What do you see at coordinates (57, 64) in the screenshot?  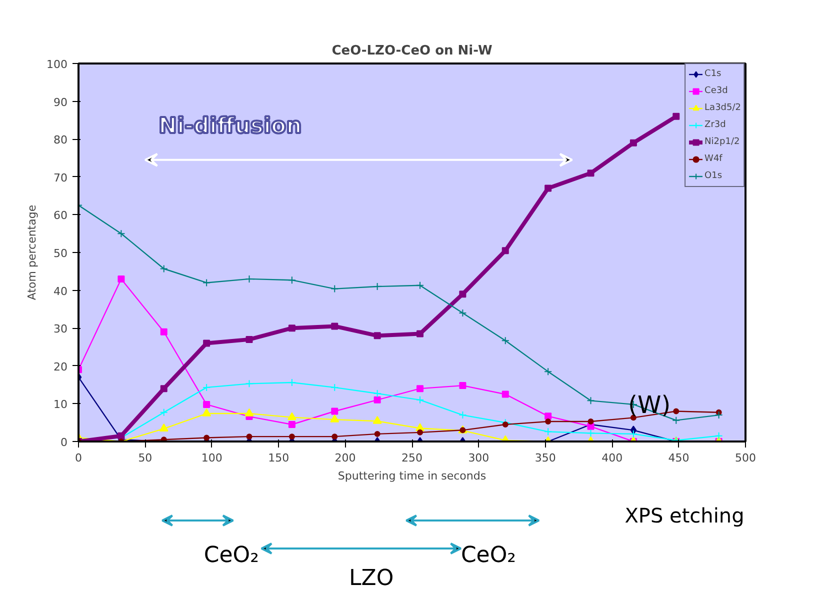 I see `y-tick-label: 100` at bounding box center [57, 64].